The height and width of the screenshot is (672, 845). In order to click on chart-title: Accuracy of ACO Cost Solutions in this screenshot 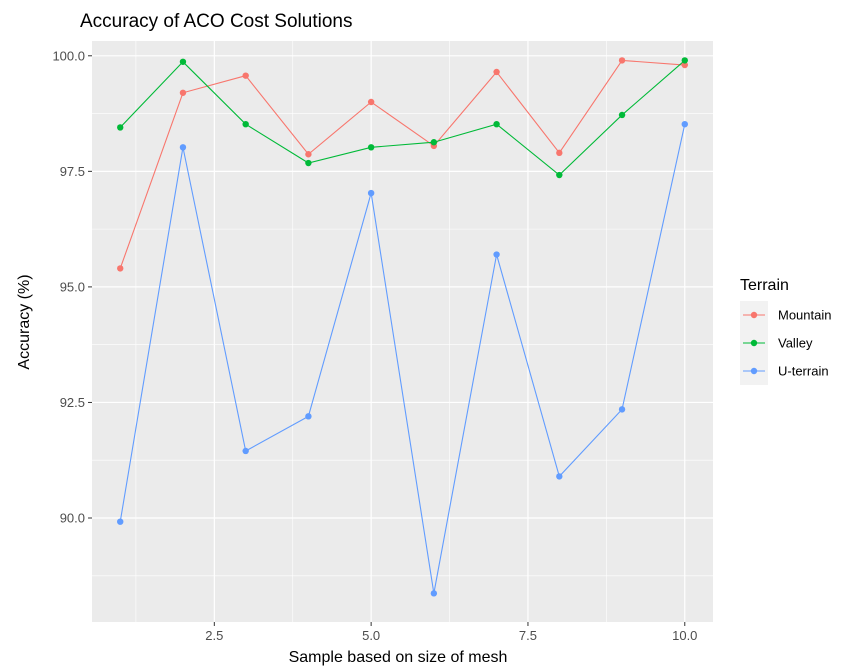, I will do `click(216, 21)`.